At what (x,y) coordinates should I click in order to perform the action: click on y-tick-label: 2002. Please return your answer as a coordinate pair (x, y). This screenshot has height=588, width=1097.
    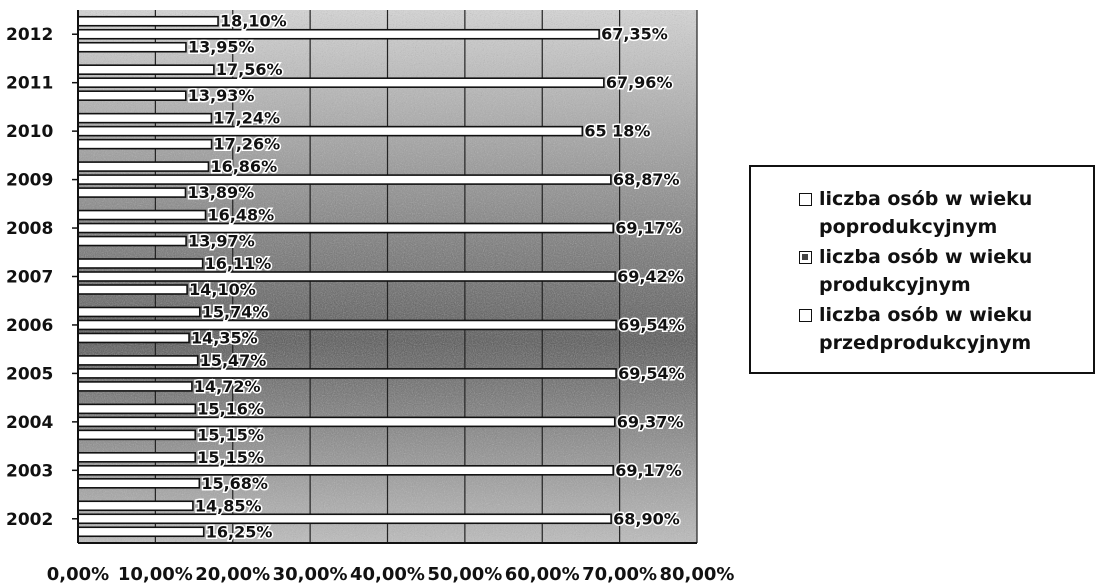
    Looking at the image, I should click on (29, 520).